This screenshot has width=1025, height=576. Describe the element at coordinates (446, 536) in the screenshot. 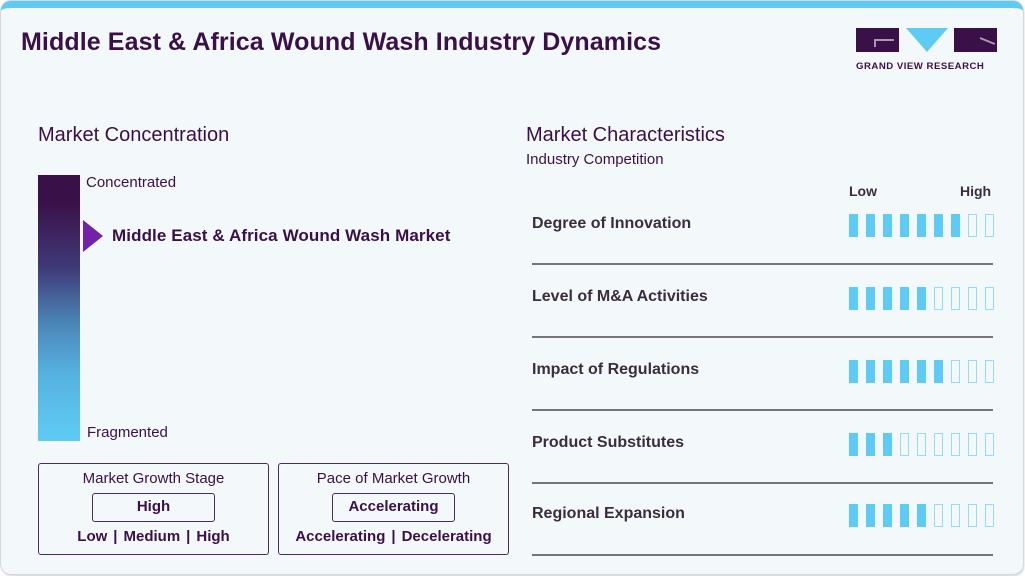

I see `option-decelerating: Decelerating` at that location.